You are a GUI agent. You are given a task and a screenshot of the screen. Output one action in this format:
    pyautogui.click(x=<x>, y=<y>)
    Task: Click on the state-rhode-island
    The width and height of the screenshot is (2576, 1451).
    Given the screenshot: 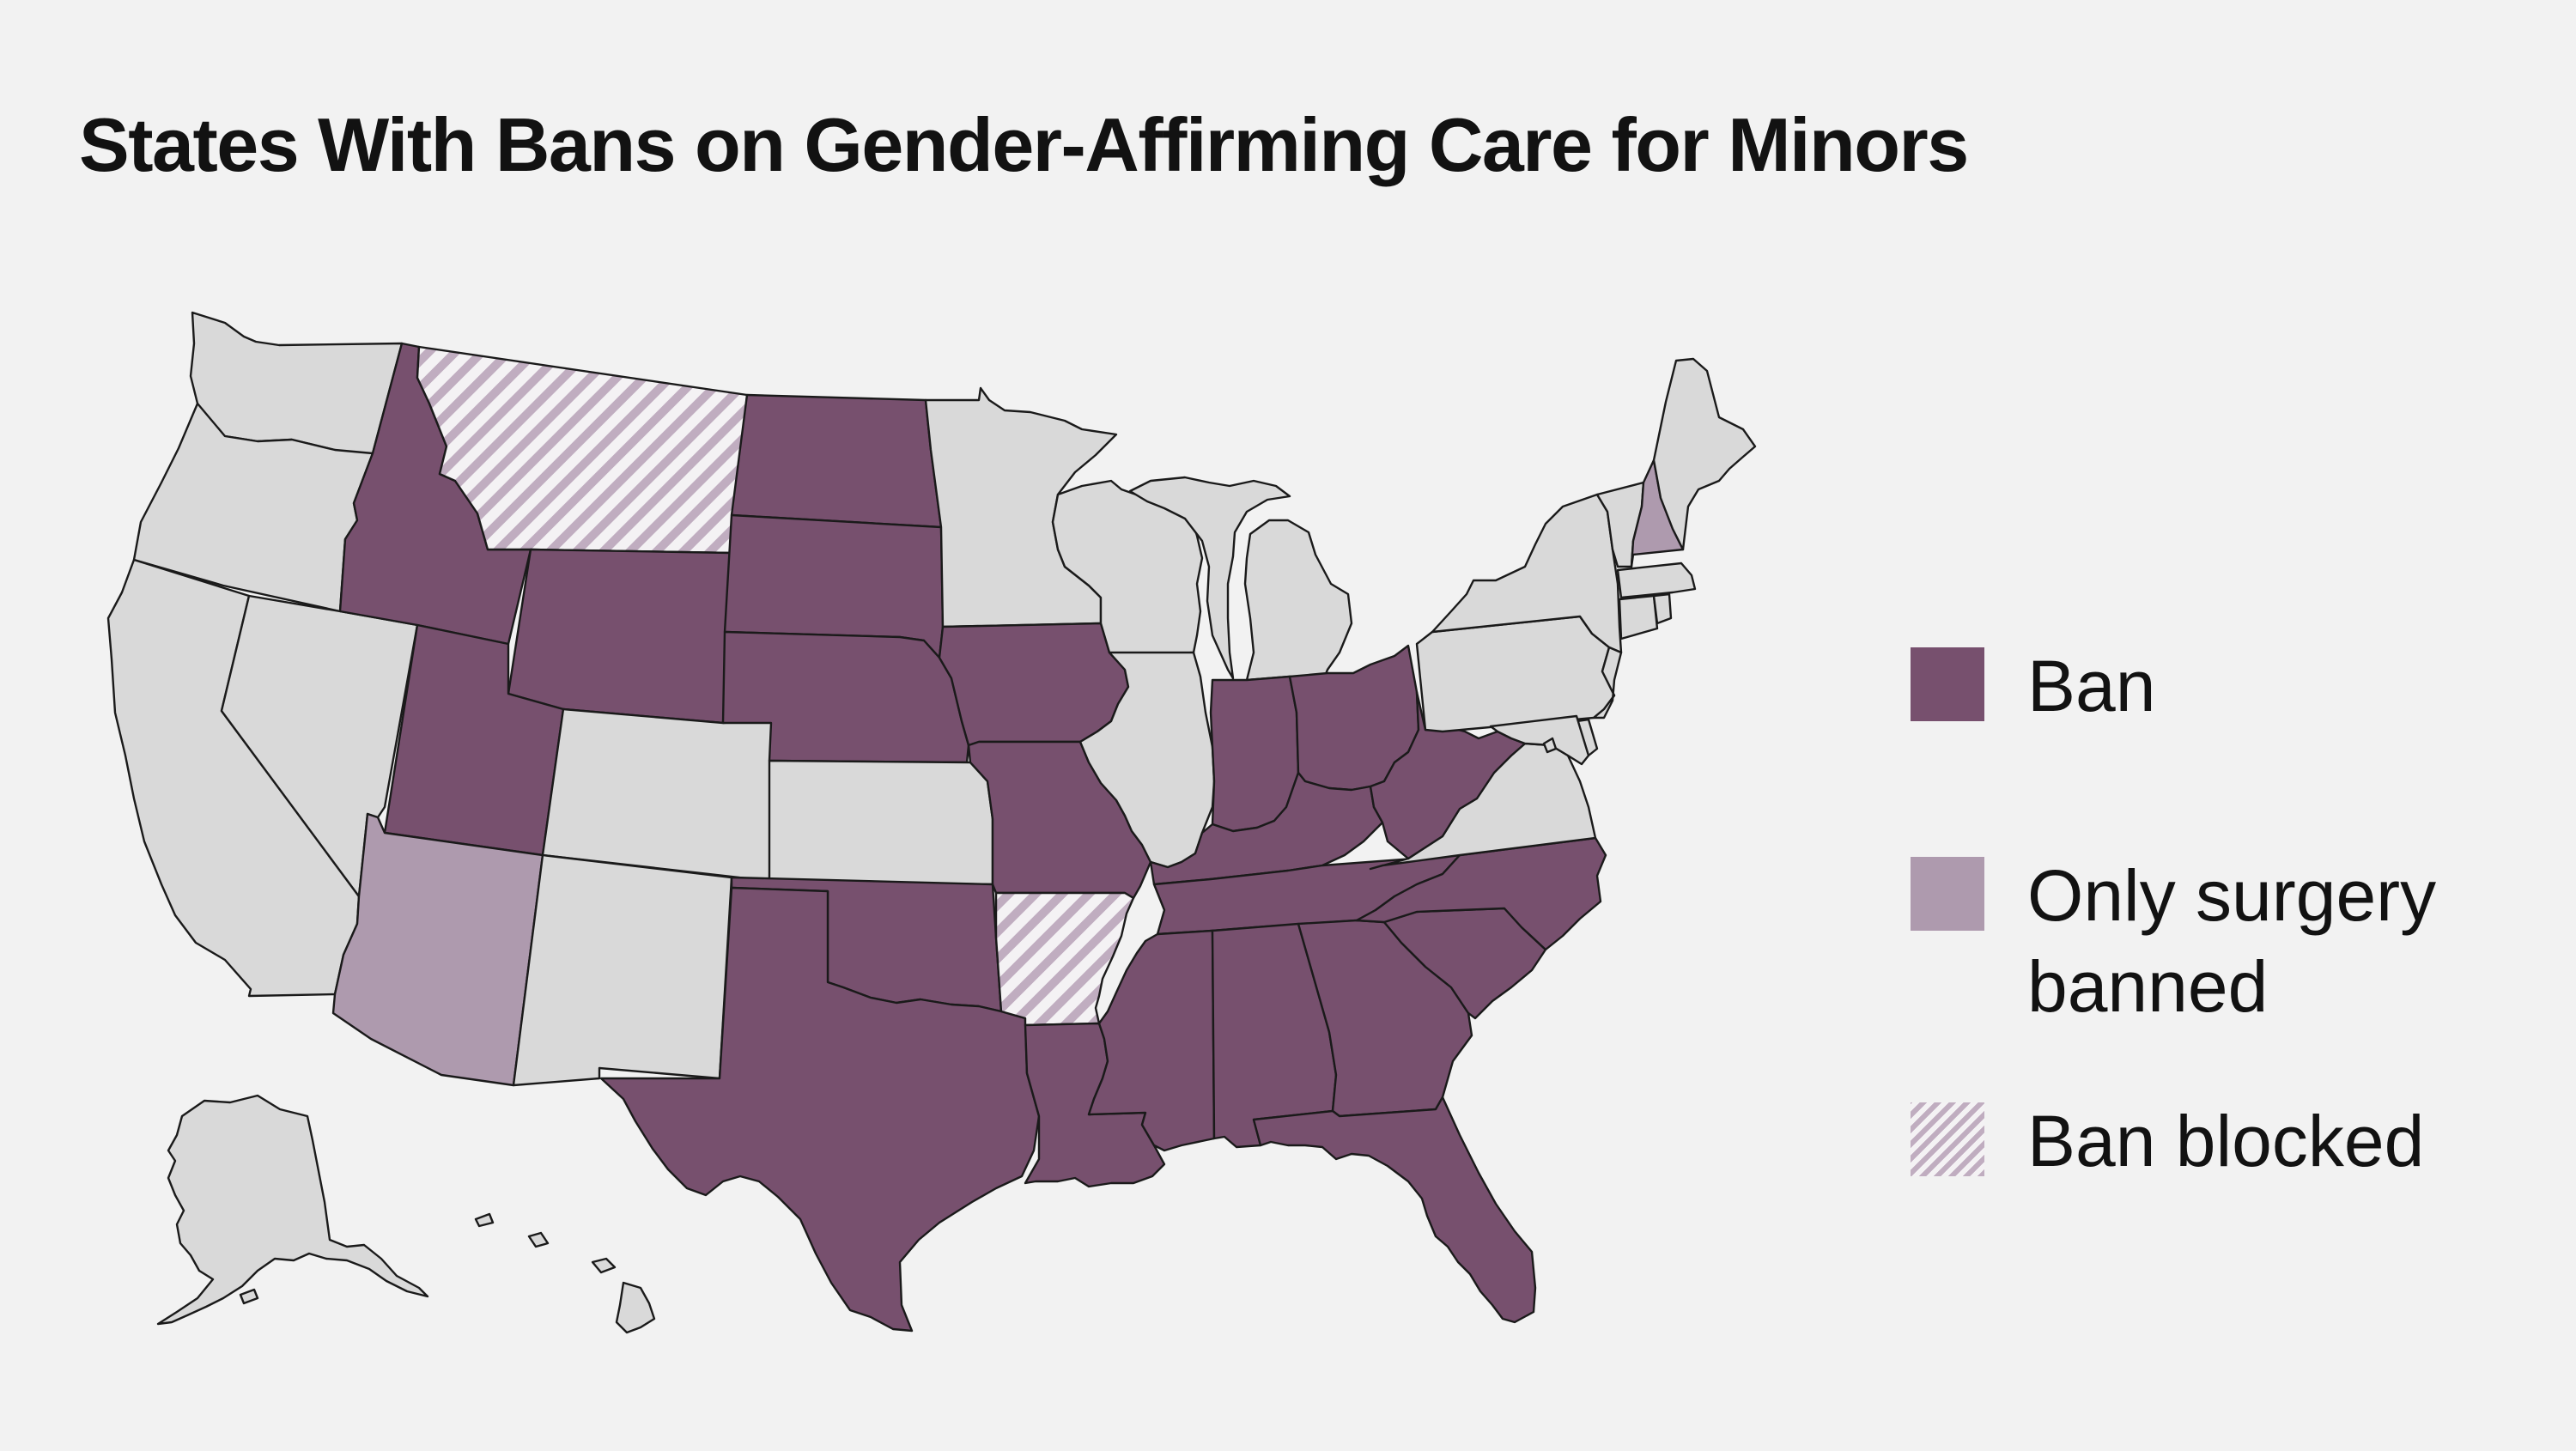 What is the action you would take?
    pyautogui.click(x=1663, y=609)
    